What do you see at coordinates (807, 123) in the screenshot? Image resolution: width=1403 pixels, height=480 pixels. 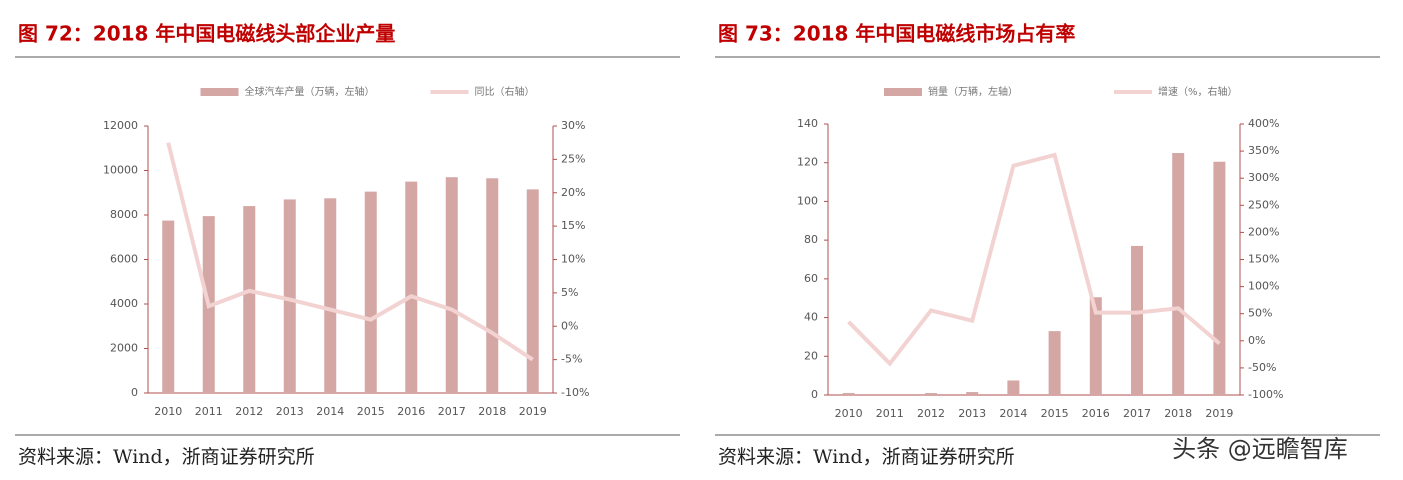 I see `y-tick-label: 140` at bounding box center [807, 123].